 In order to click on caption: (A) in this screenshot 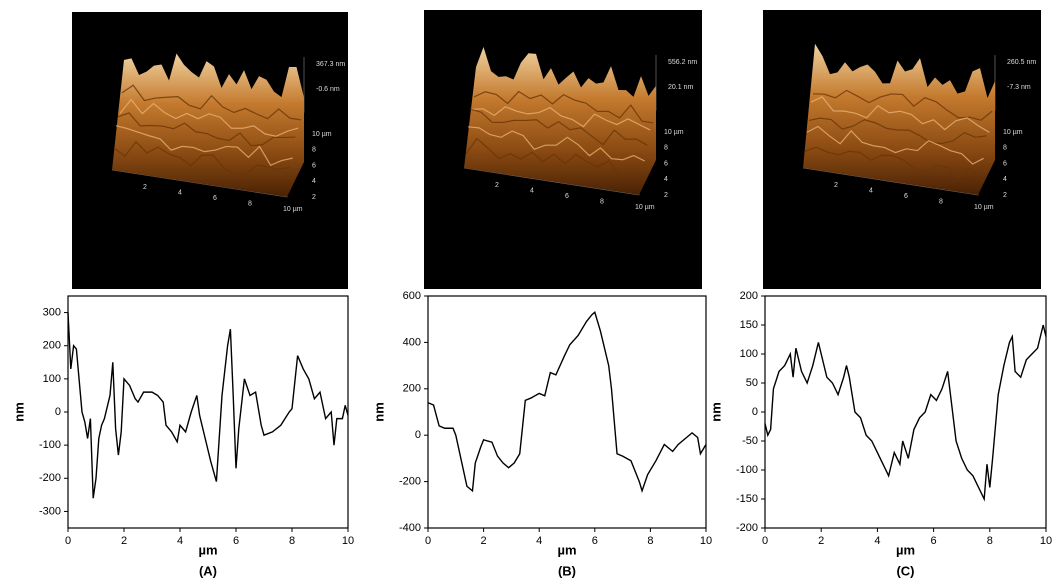, I will do `click(208, 570)`.